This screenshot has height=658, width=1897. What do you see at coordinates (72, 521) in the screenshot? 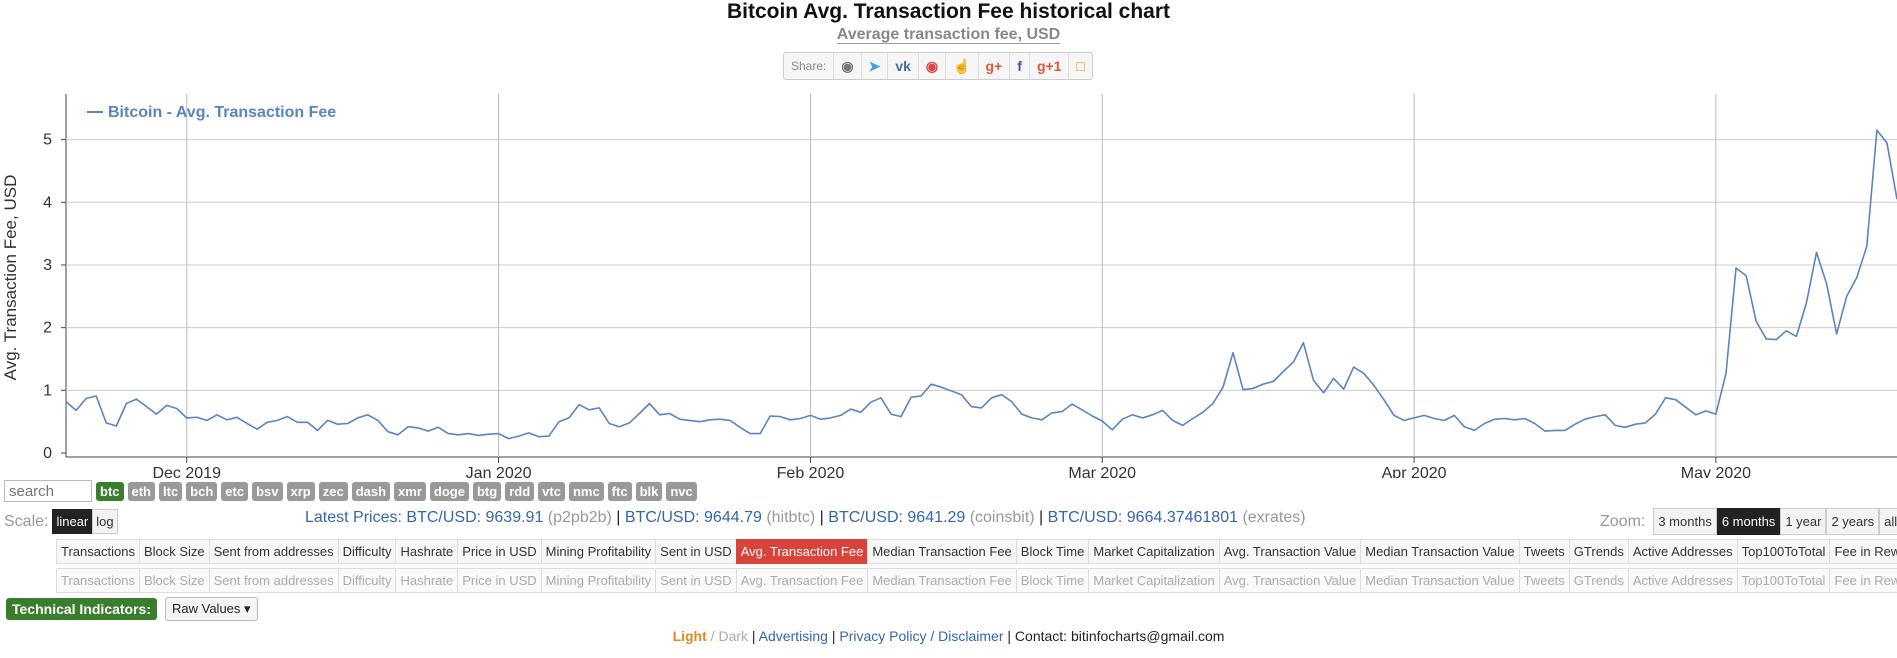
I see `scale-linear-button: linear` at bounding box center [72, 521].